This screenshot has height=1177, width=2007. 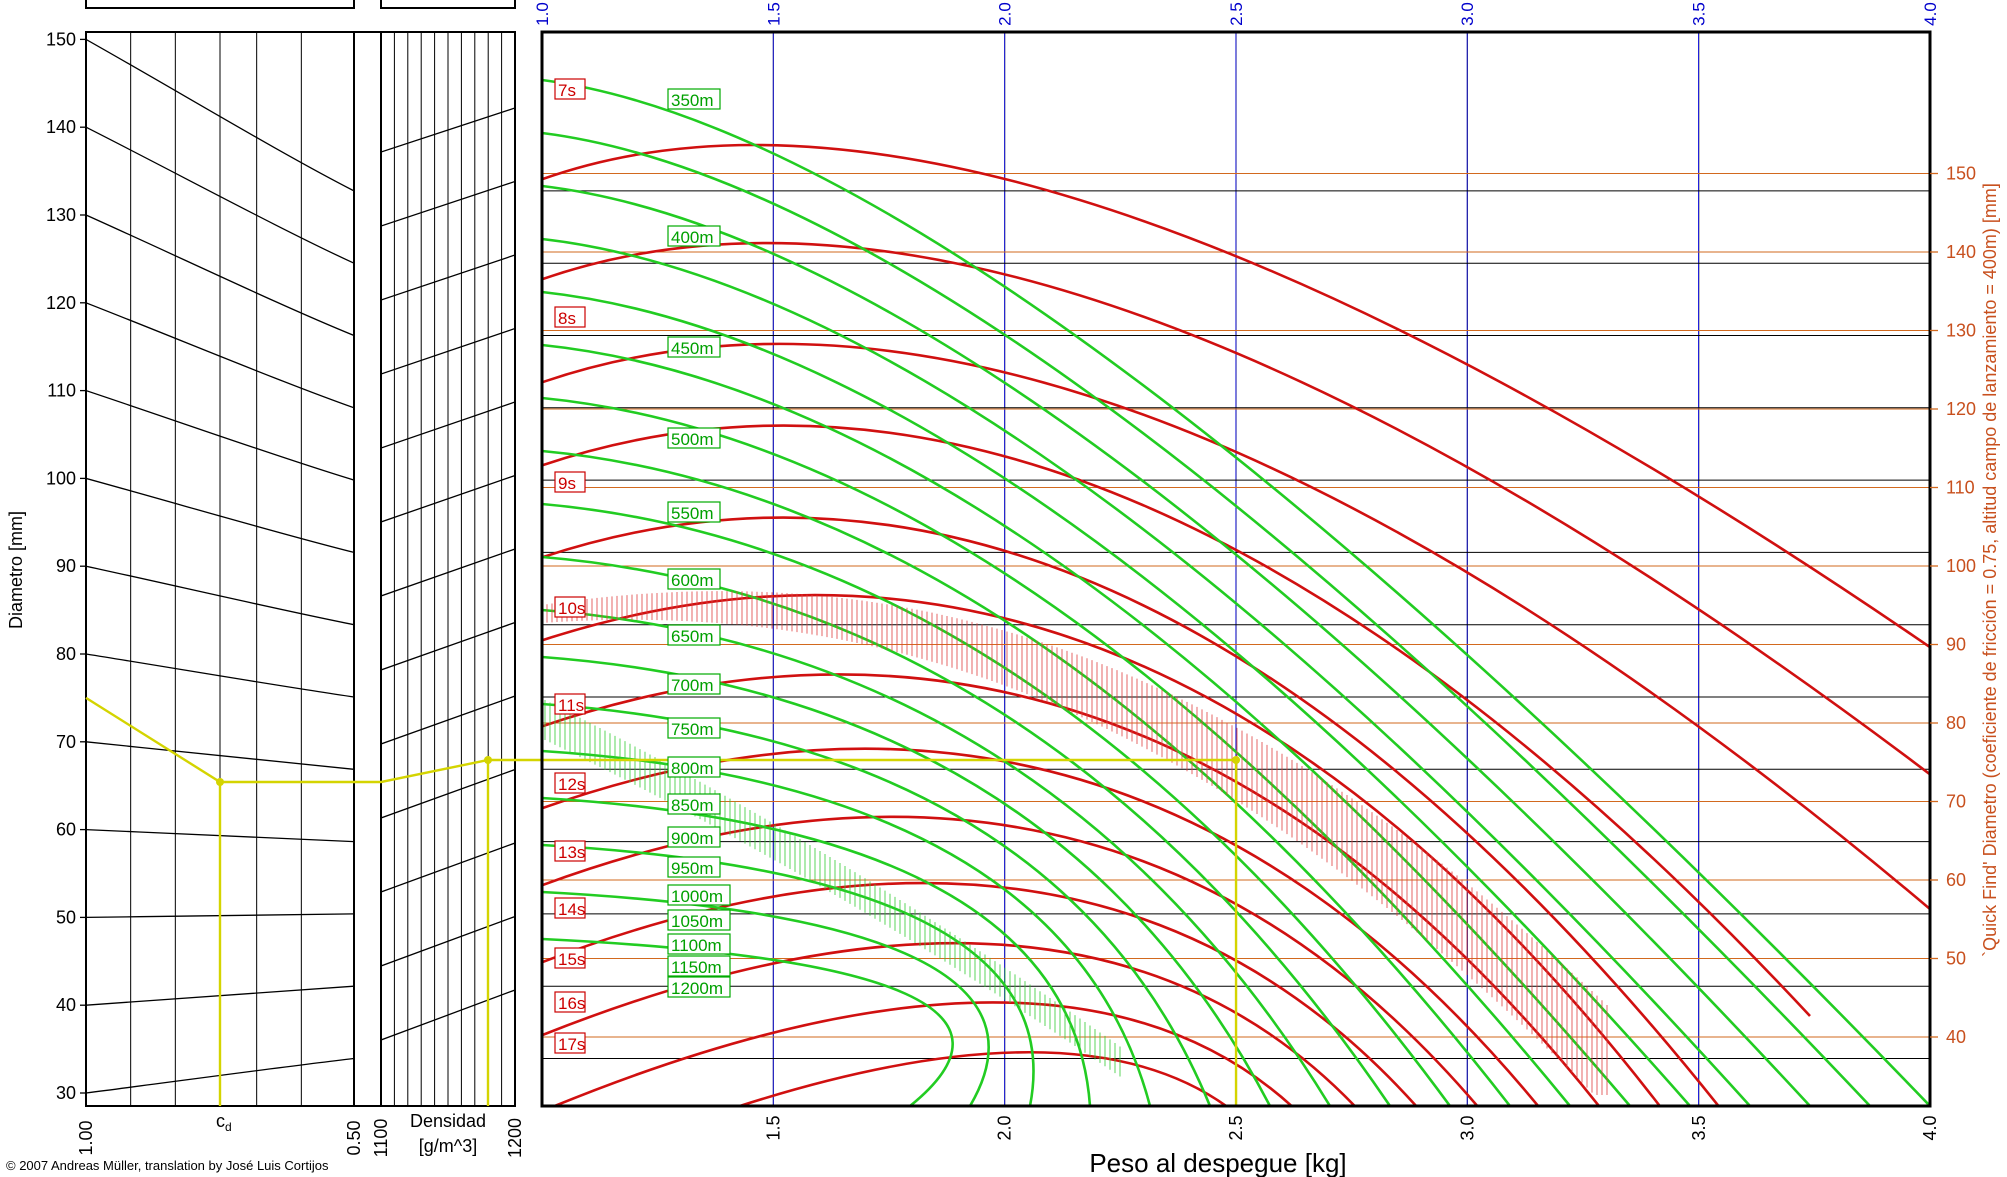 I want to click on left-tick-label: 80, so click(x=66, y=654).